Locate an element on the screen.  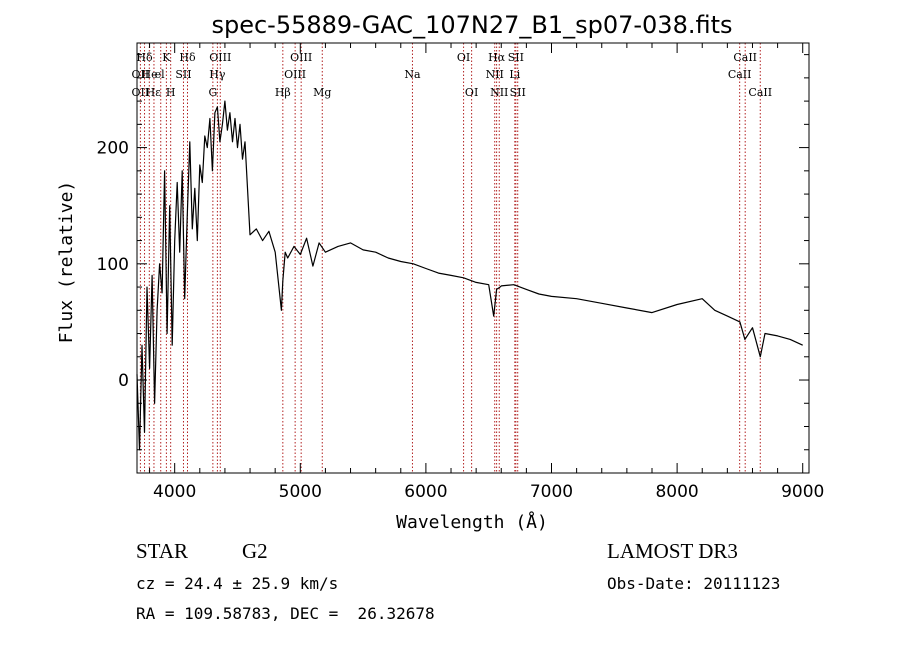
redshift-cz: cz = 24.4 ± 25.9 km/s is located at coordinates (237, 583).